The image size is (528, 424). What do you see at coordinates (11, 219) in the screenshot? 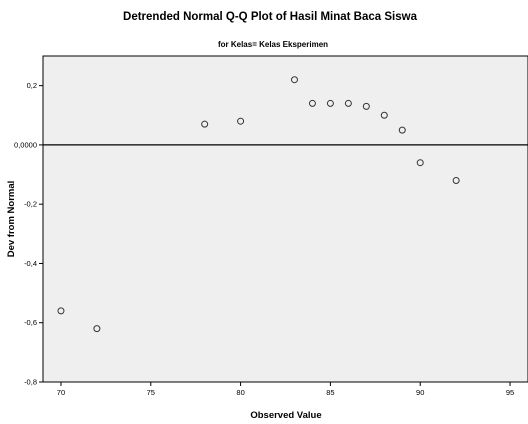
I see `y-axis-title: Dev from Normal` at bounding box center [11, 219].